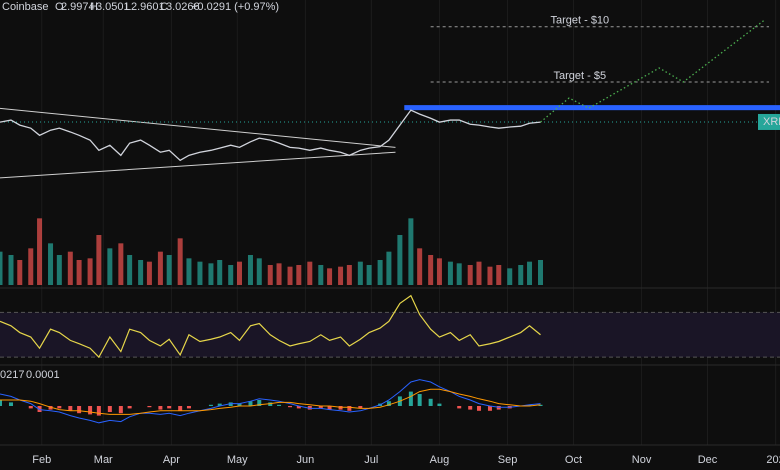 The height and width of the screenshot is (470, 780). I want to click on x-tick-label: Mar, so click(103, 460).